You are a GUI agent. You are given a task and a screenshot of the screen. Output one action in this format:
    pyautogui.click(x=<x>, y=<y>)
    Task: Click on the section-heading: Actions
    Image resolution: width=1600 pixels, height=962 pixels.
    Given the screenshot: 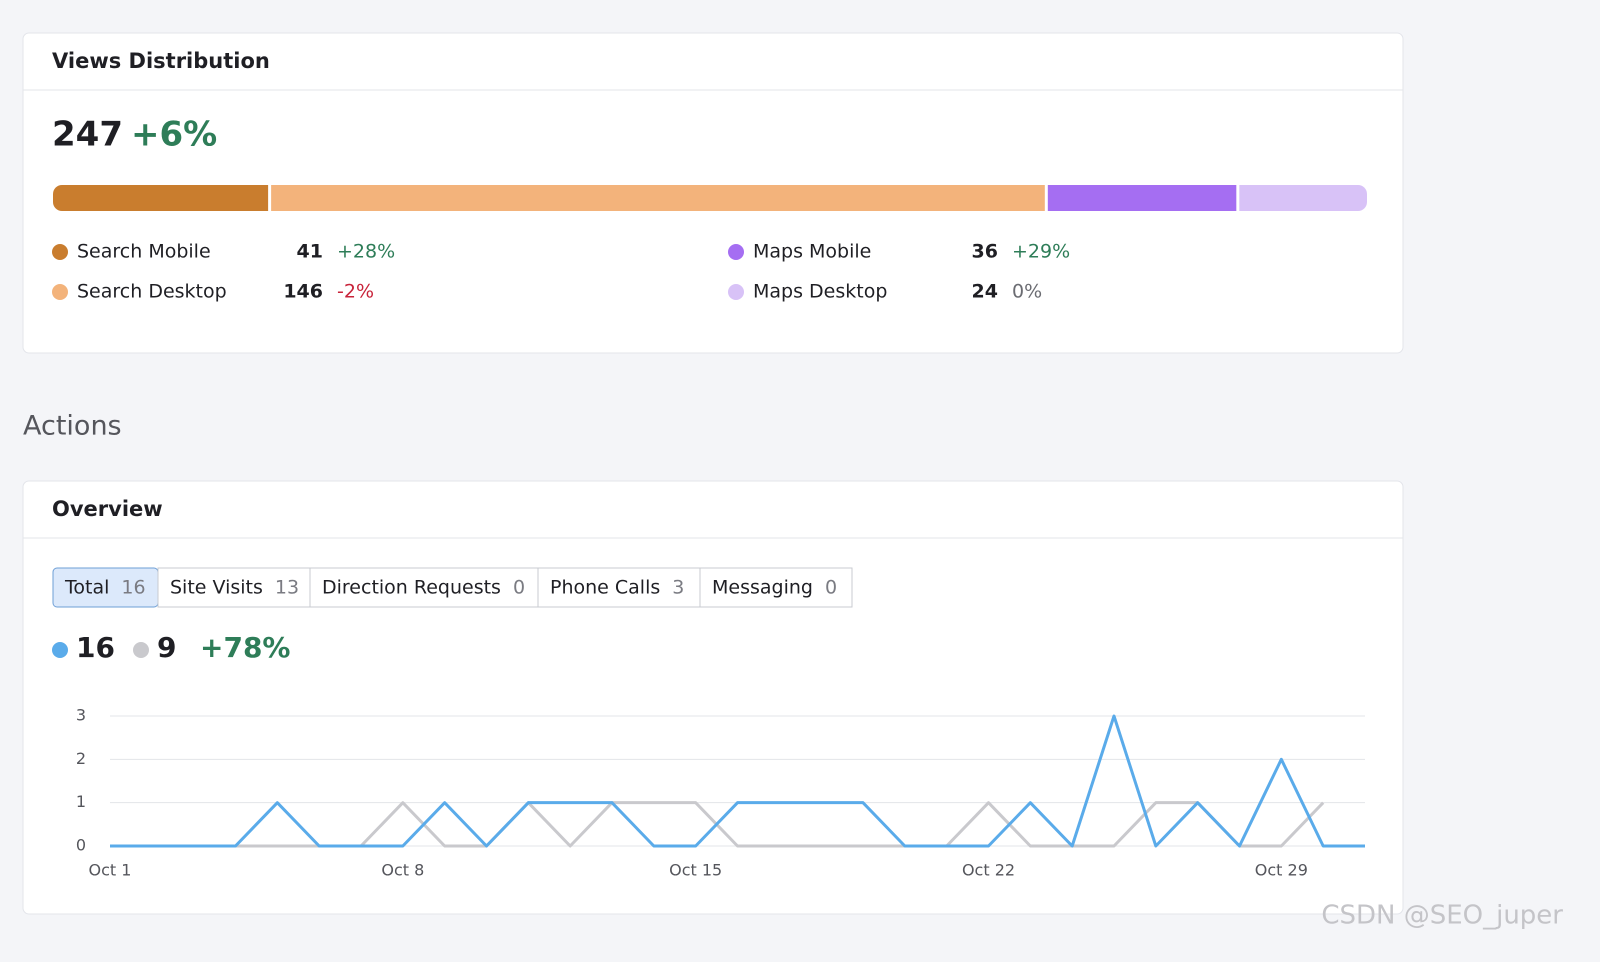 What is the action you would take?
    pyautogui.click(x=72, y=426)
    